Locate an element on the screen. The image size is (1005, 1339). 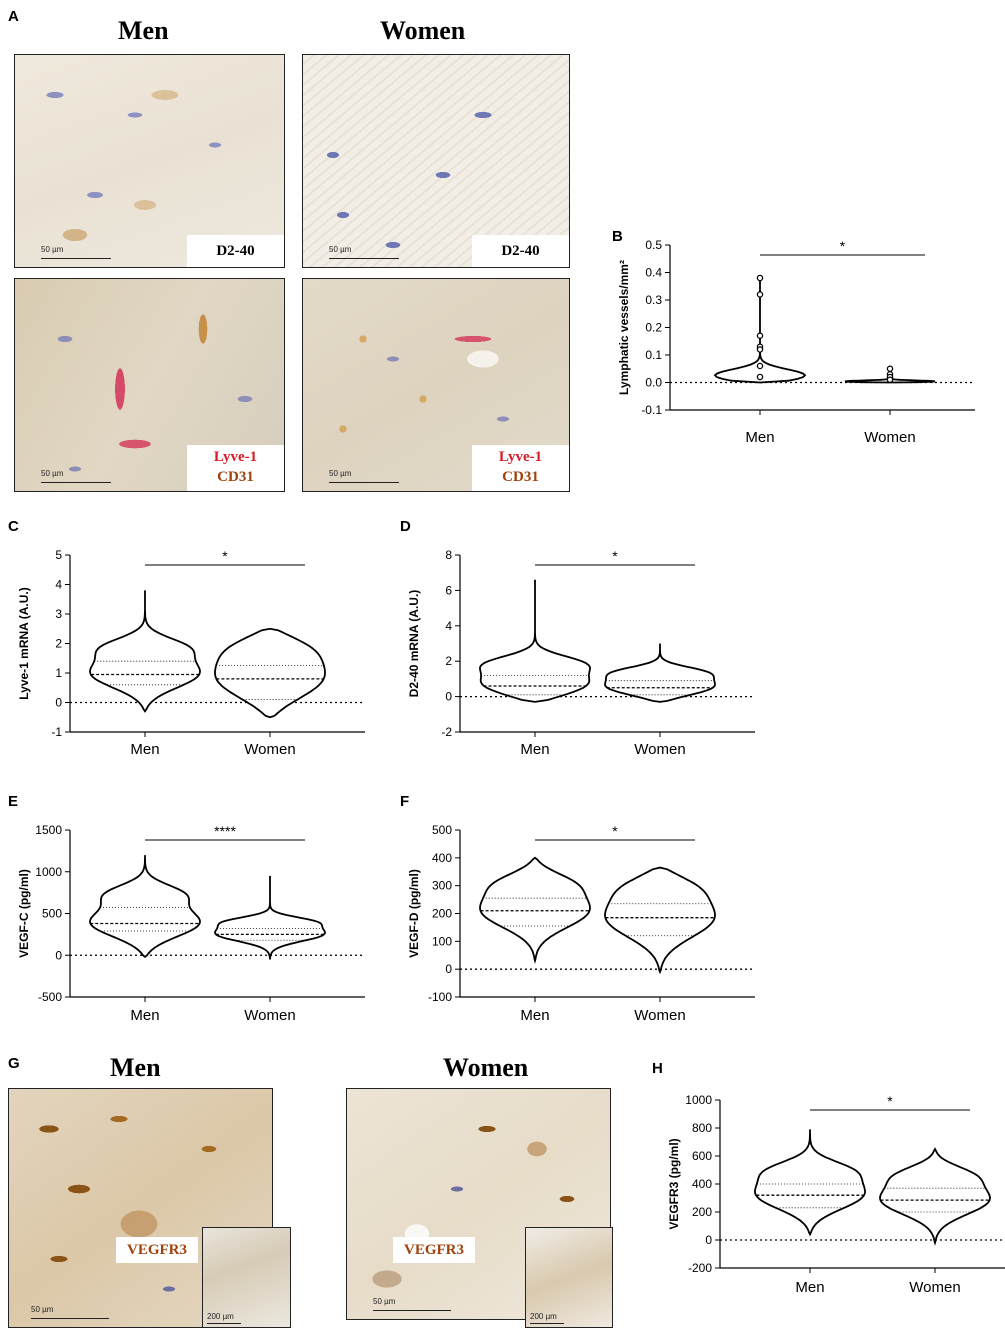
y-tick-label: 100 is located at coordinates (442, 941).